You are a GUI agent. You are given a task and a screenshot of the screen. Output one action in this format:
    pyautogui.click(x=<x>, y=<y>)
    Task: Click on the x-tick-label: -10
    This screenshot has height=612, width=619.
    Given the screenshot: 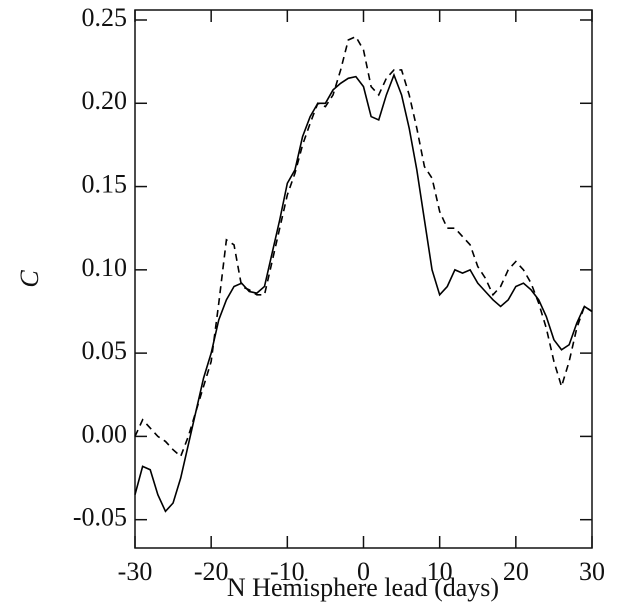 What is the action you would take?
    pyautogui.click(x=287, y=571)
    